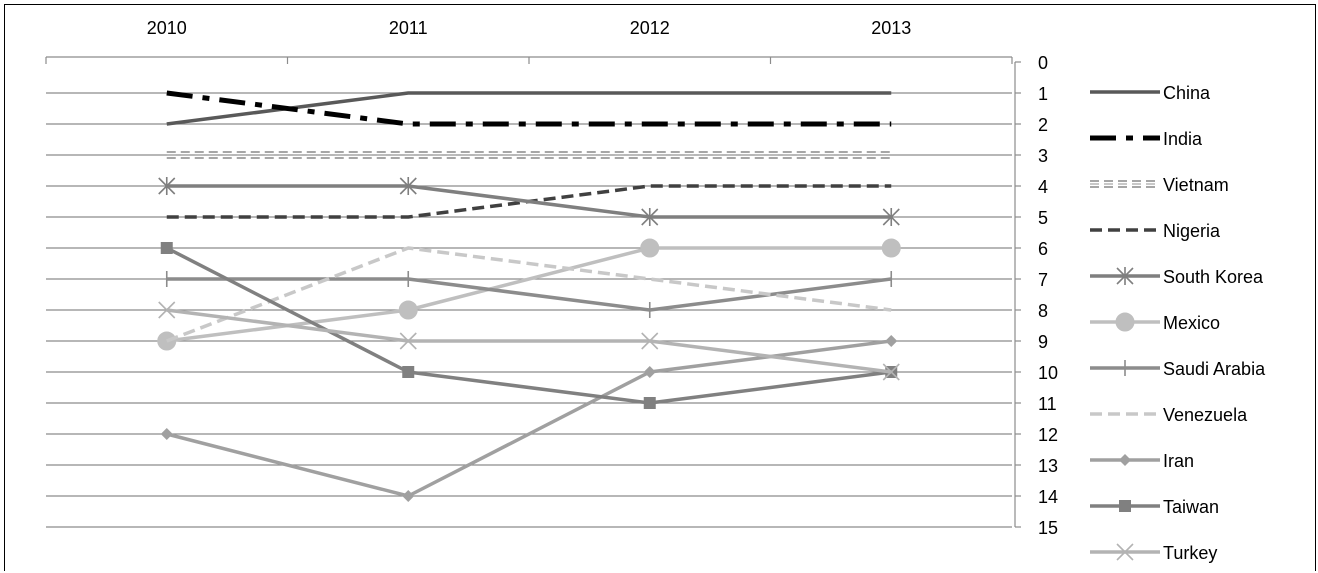 This screenshot has height=573, width=1318. What do you see at coordinates (1191, 323) in the screenshot?
I see `legend-label: Mexico` at bounding box center [1191, 323].